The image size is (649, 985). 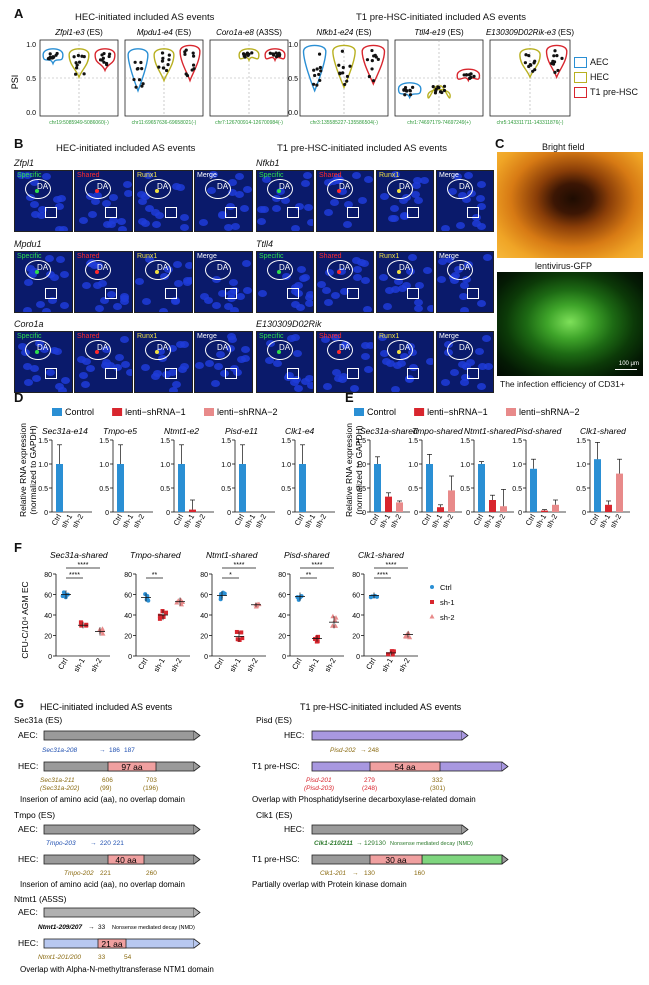 I want to click on micrograph-specific: Specific DA, so click(x=43, y=282).